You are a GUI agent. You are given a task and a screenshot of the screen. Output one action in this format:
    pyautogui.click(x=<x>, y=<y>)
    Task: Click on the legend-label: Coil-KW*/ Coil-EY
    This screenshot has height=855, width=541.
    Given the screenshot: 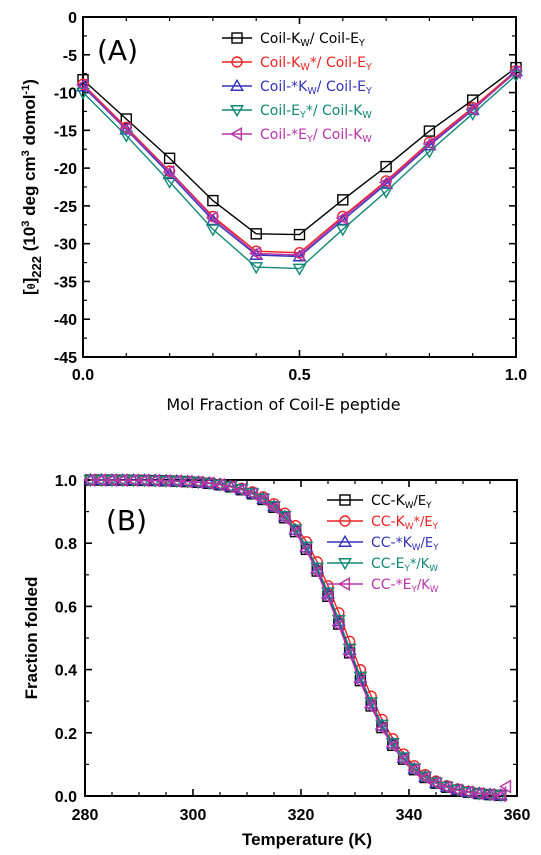 What is the action you would take?
    pyautogui.click(x=316, y=64)
    